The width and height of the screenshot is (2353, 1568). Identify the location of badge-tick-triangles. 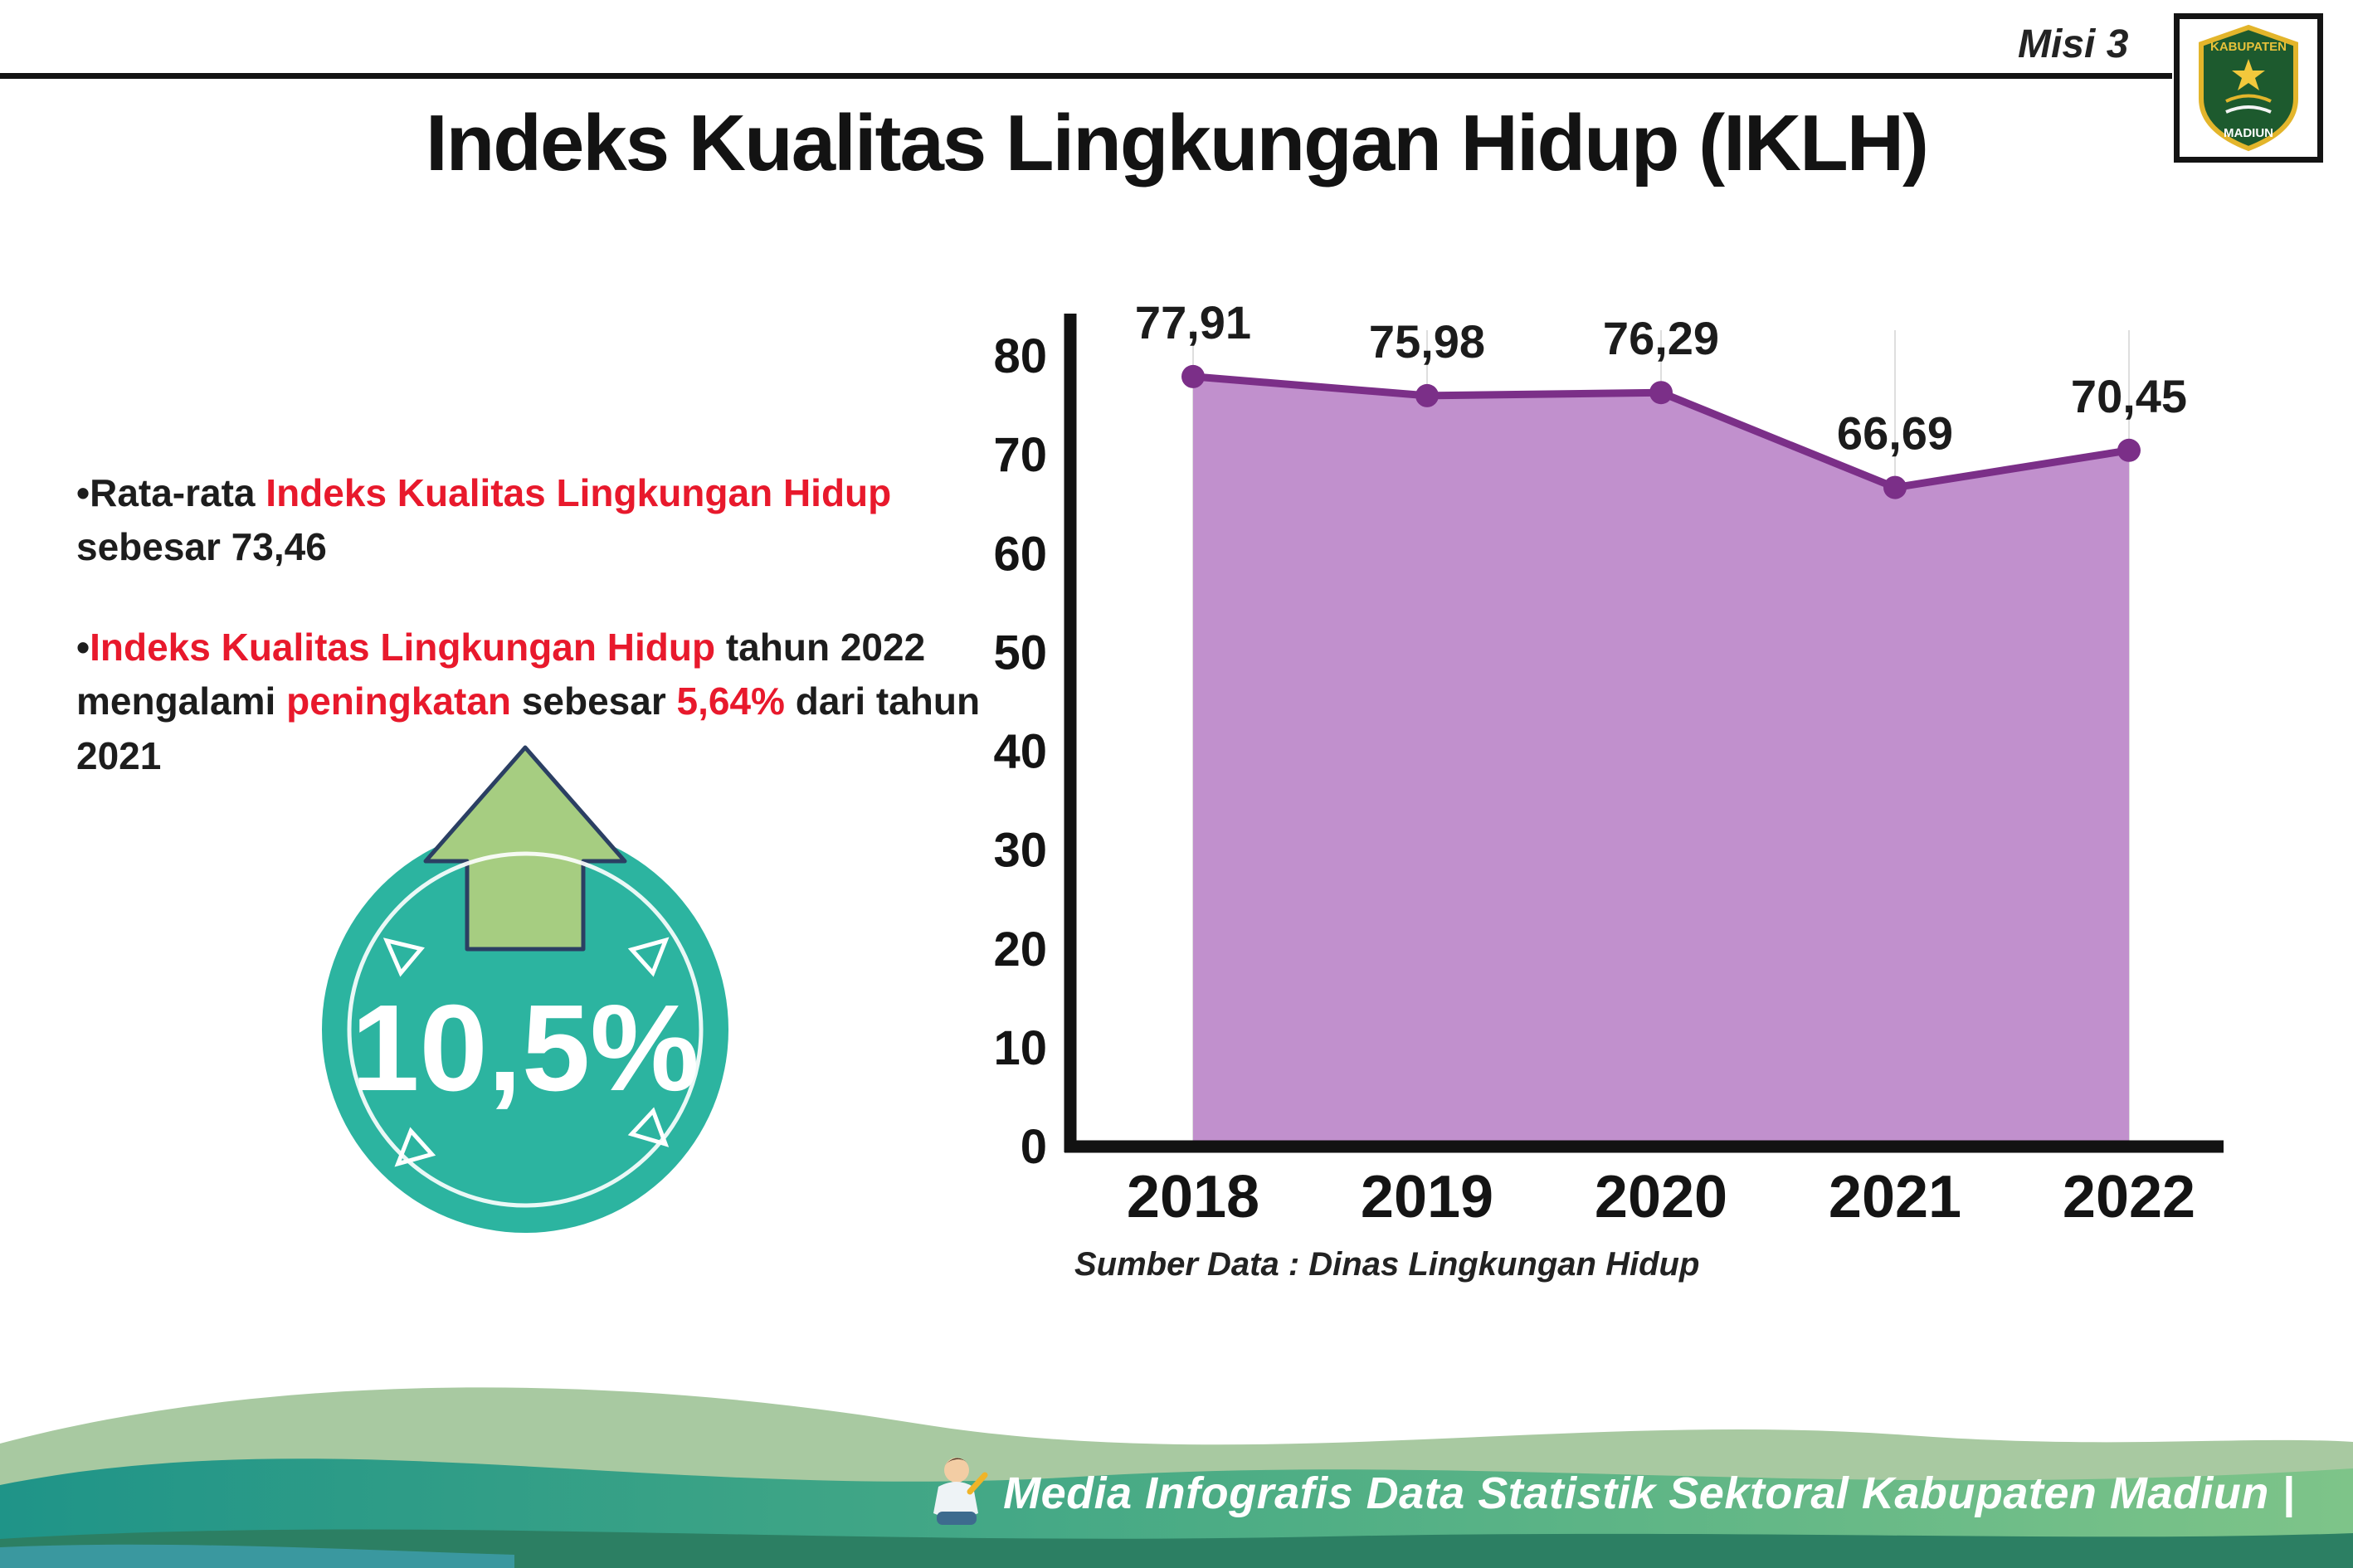
(526, 1052).